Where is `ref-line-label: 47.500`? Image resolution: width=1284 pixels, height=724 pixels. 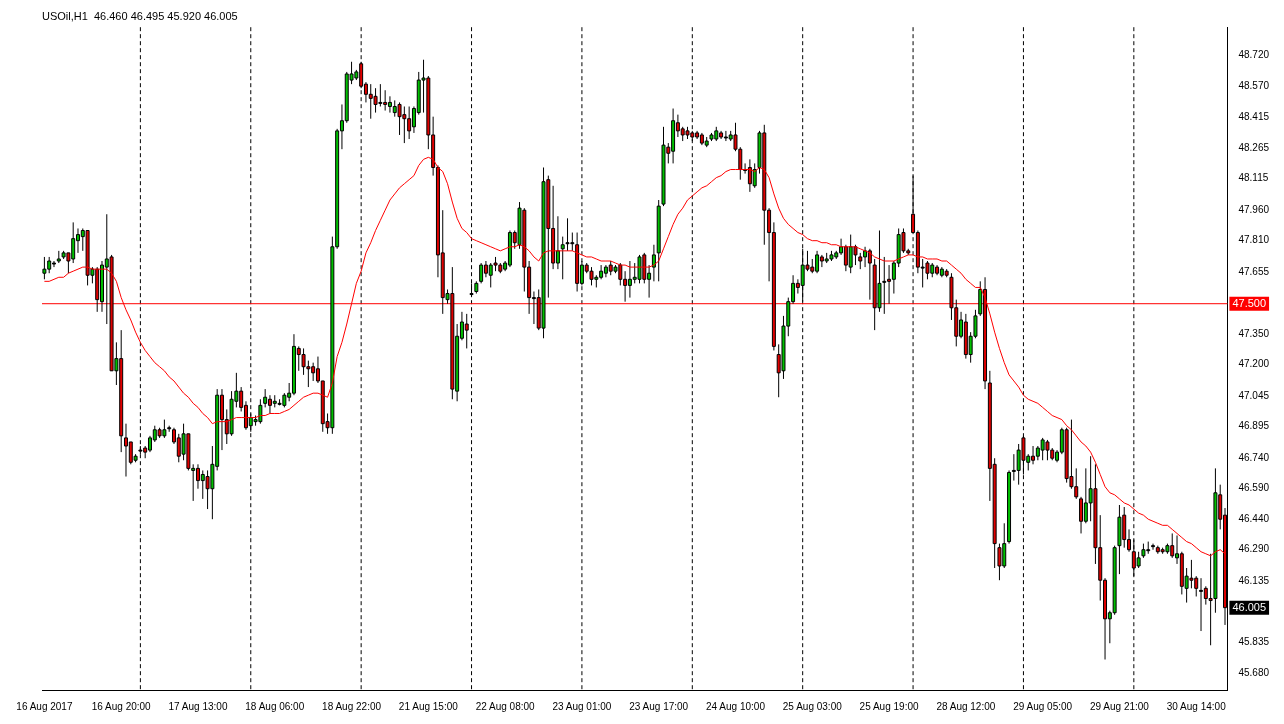
ref-line-label: 47.500 is located at coordinates (1249, 302).